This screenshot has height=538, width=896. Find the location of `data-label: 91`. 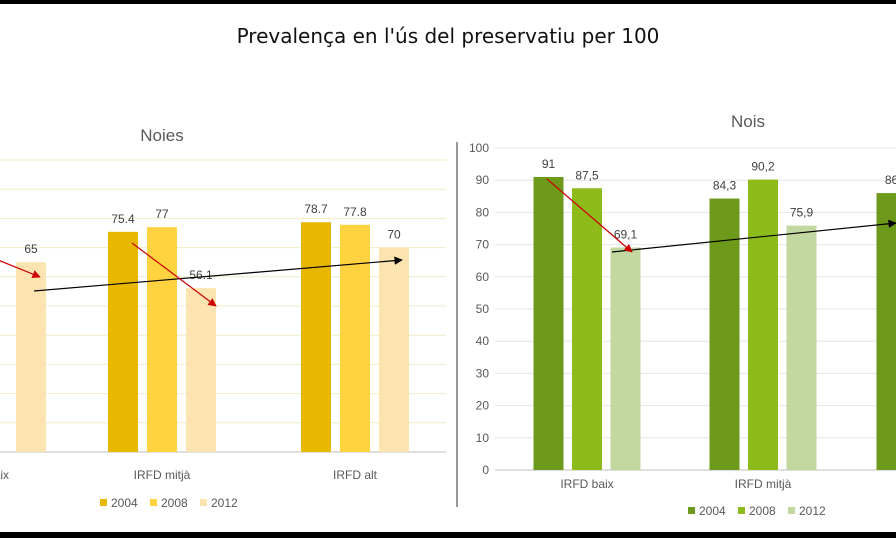

data-label: 91 is located at coordinates (549, 164).